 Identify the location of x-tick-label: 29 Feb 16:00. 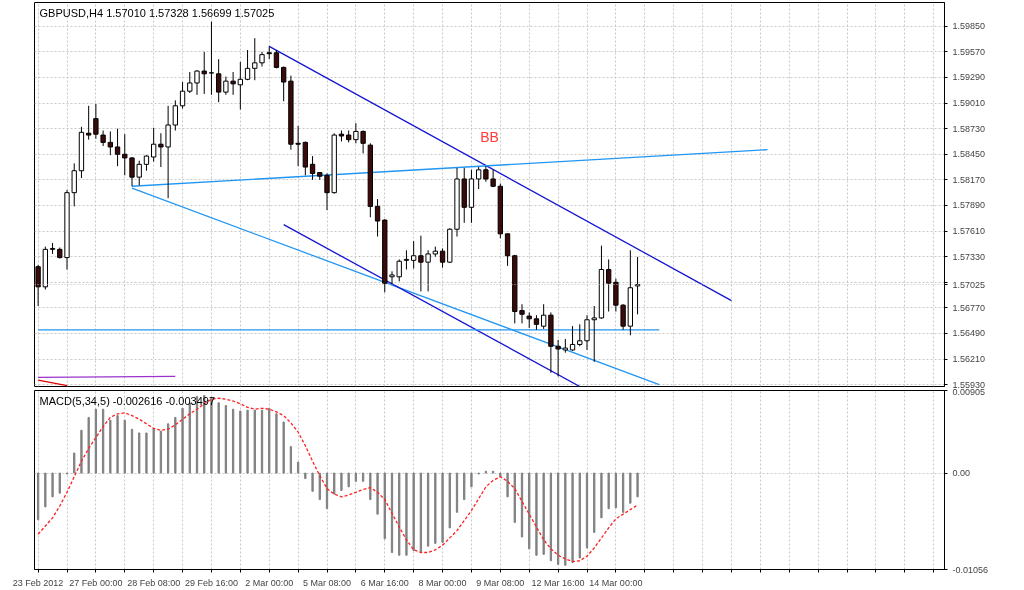
(211, 582).